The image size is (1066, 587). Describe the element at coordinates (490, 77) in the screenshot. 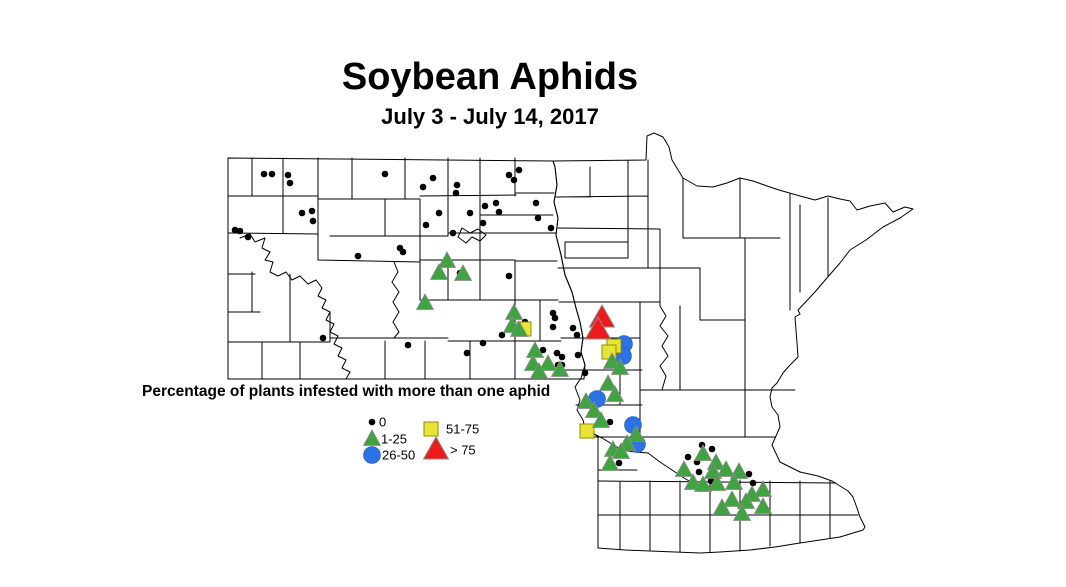

I see `page-title: Soybean Aphids` at that location.